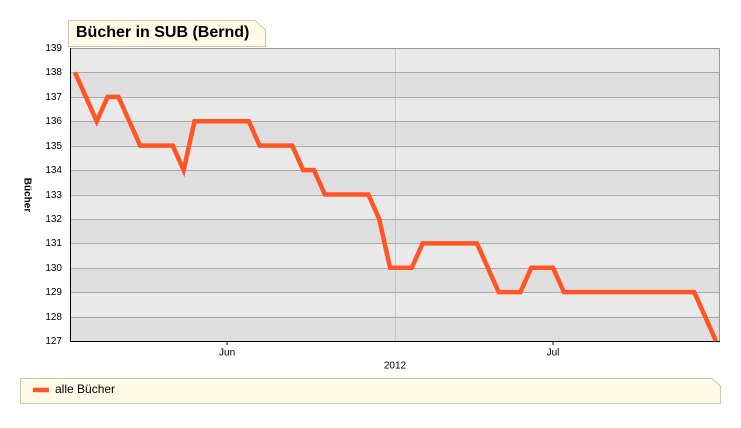 Image resolution: width=741 pixels, height=428 pixels. I want to click on y-tick-label: 129, so click(53, 292).